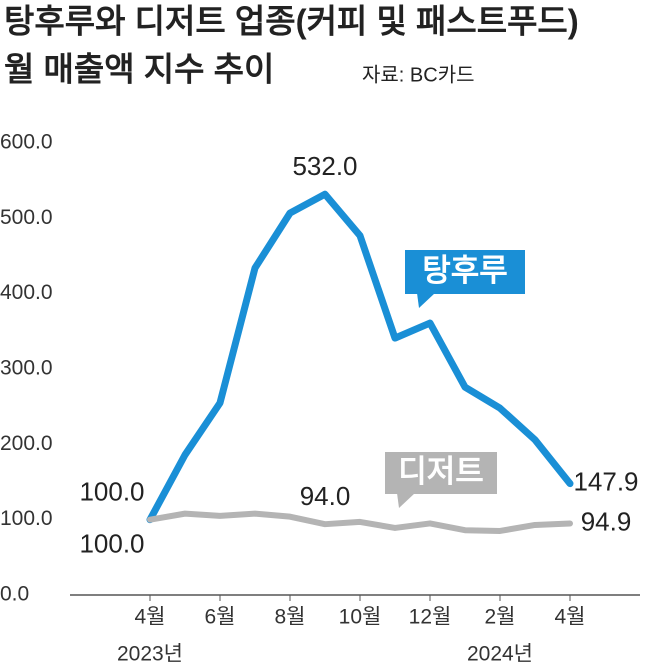 The width and height of the screenshot is (646, 667). What do you see at coordinates (26, 368) in the screenshot?
I see `y-tick-label: 300.0` at bounding box center [26, 368].